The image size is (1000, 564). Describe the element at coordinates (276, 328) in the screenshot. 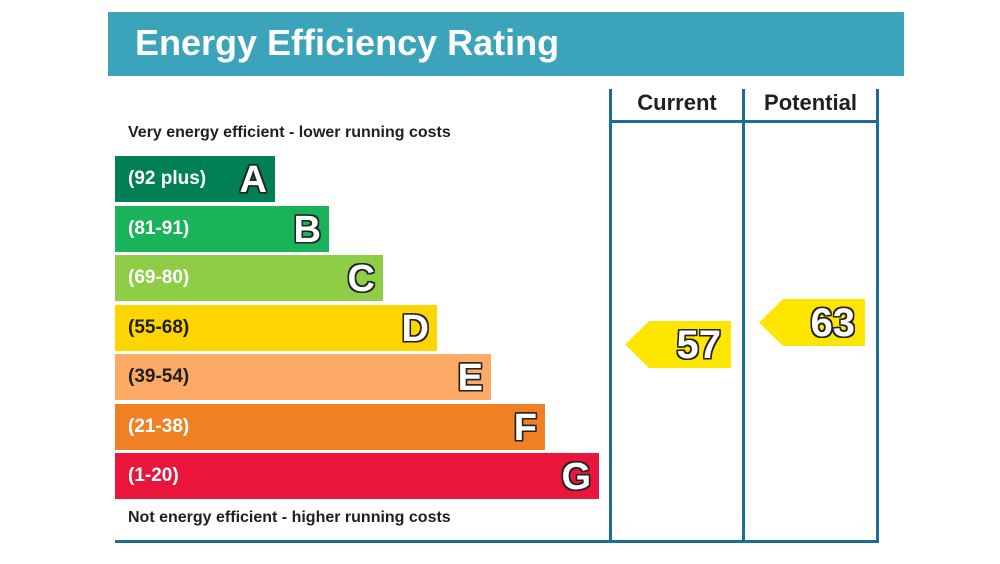

I see `band-d: (55-68) D` at that location.